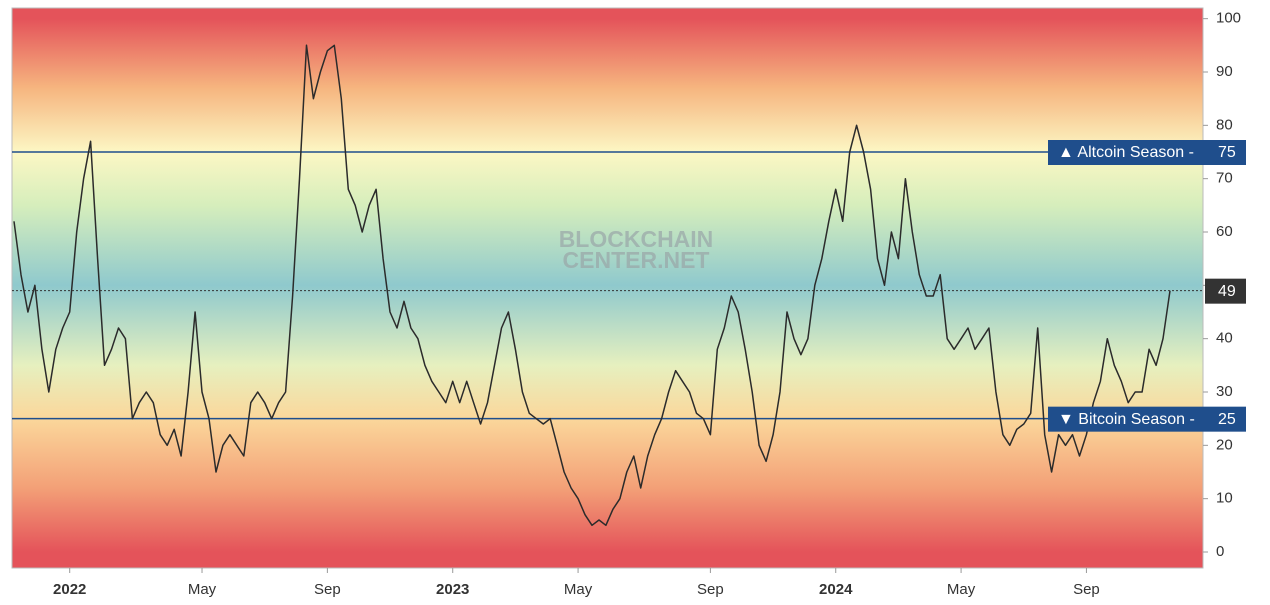 This screenshot has width=1270, height=605. I want to click on x-tick-label: 2022, so click(69, 589).